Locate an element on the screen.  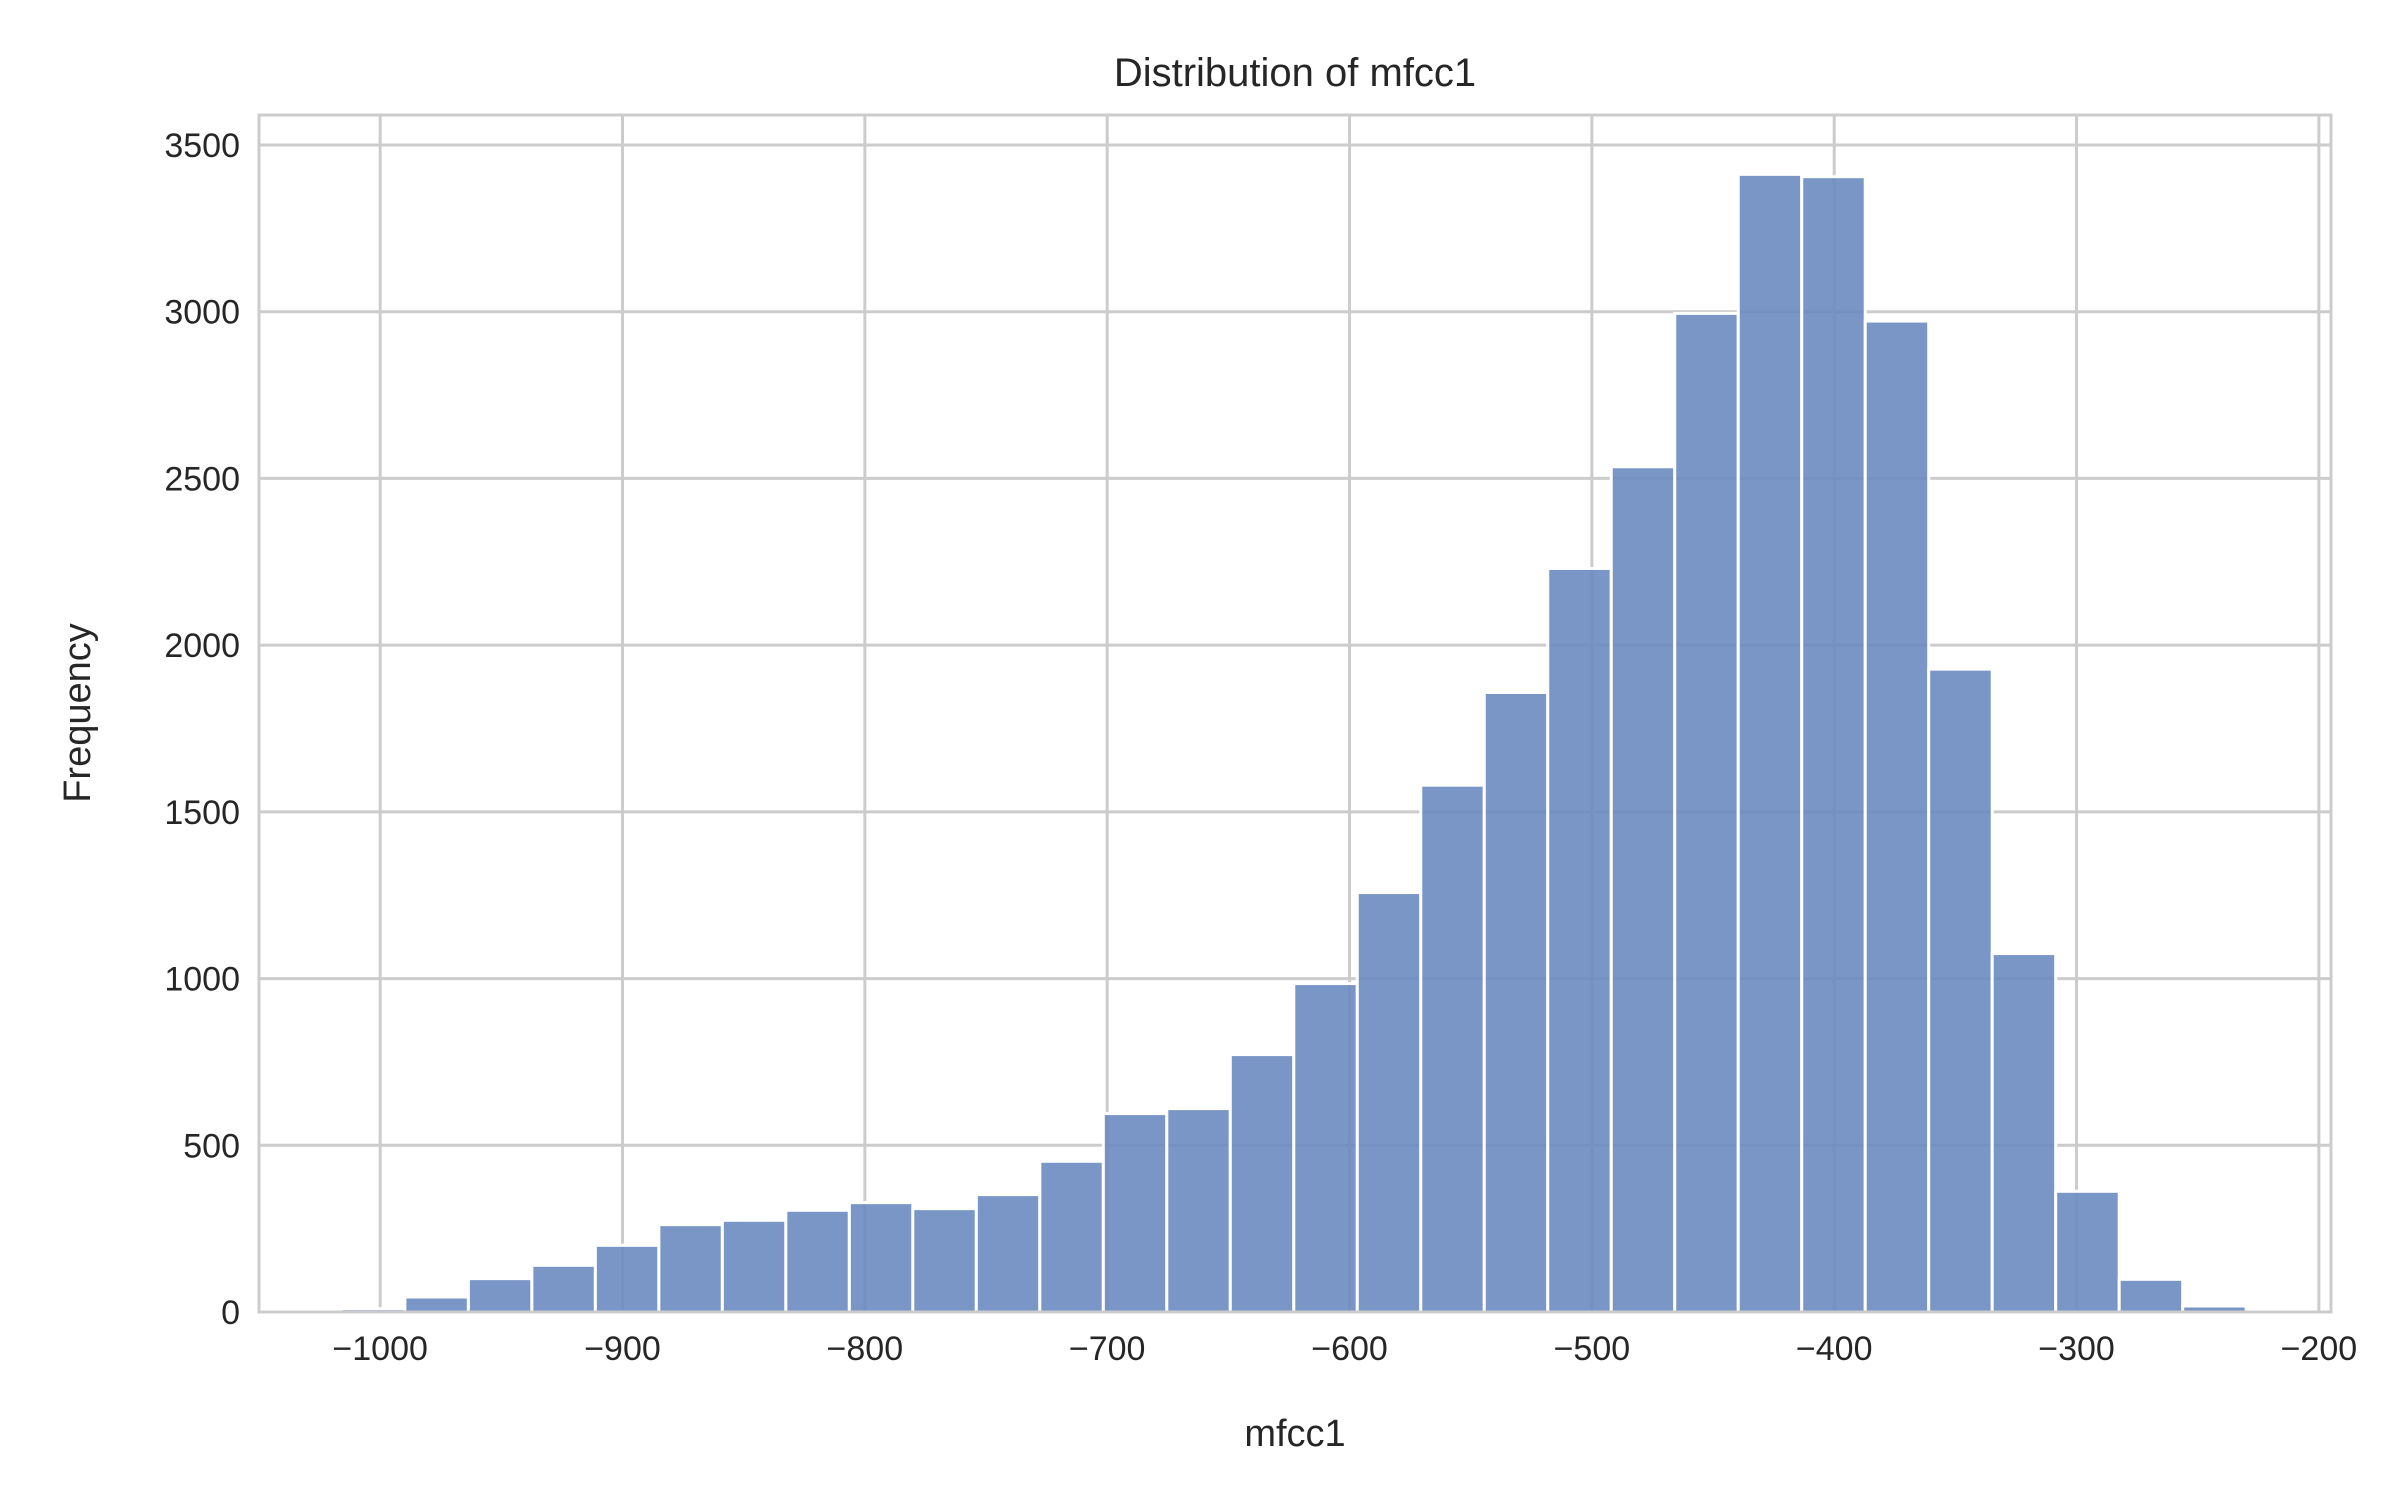
y-tick-label: 2000 is located at coordinates (202, 646).